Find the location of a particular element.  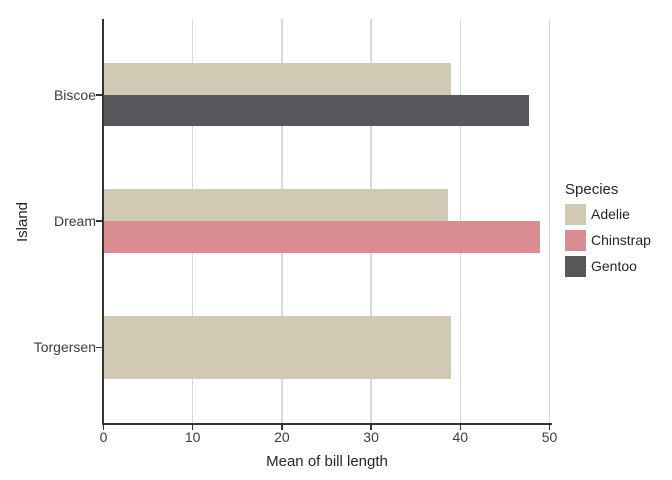

y-axis-line is located at coordinates (103, 222).